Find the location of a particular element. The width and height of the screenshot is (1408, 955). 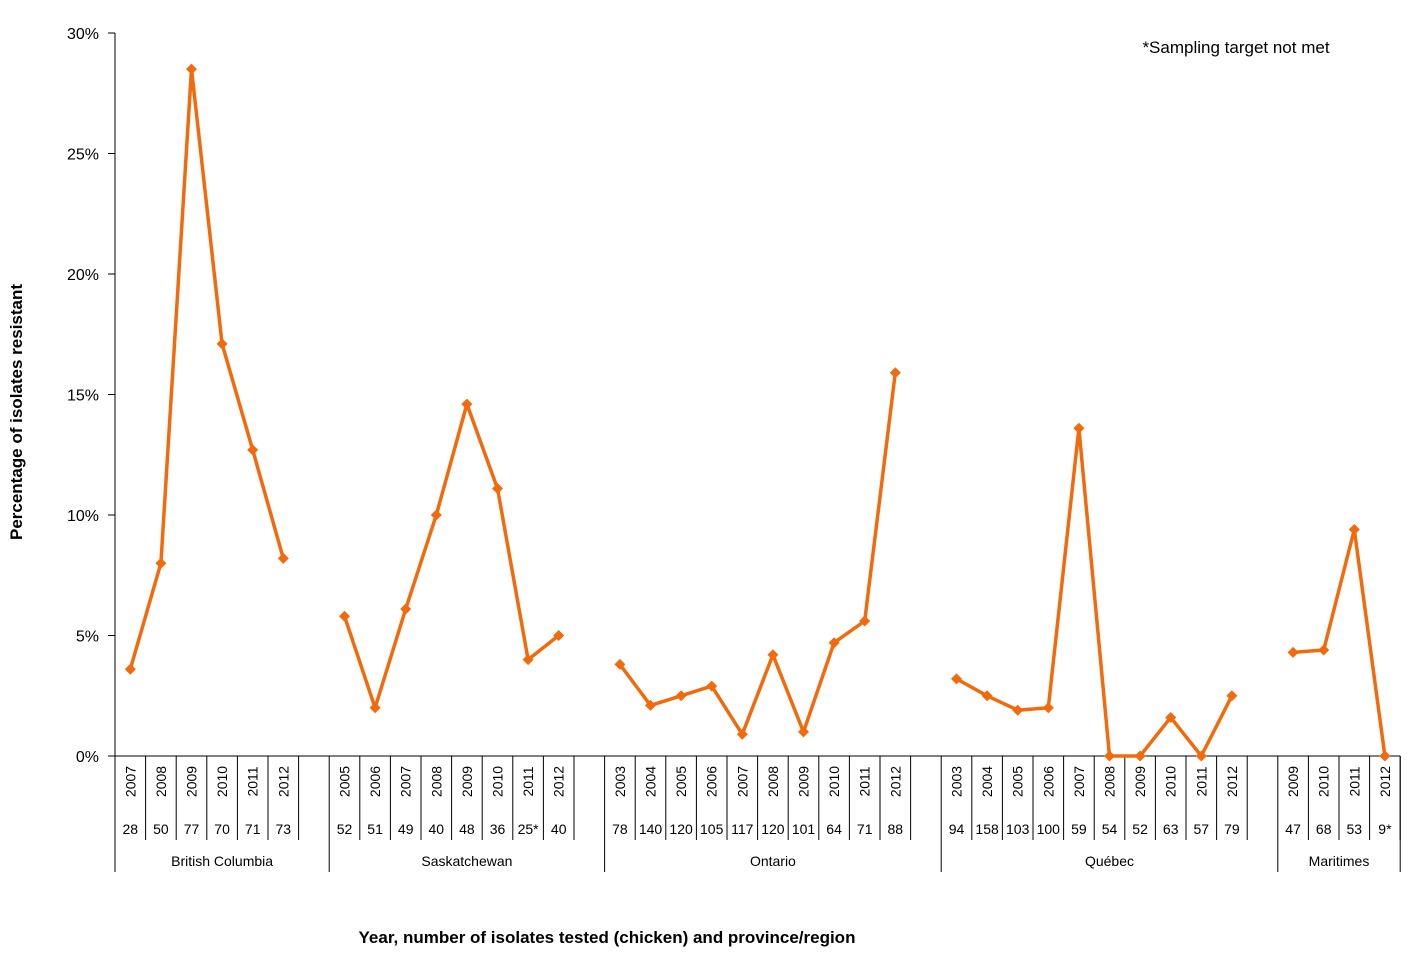

region-label: Saskatchewan is located at coordinates (466, 861).